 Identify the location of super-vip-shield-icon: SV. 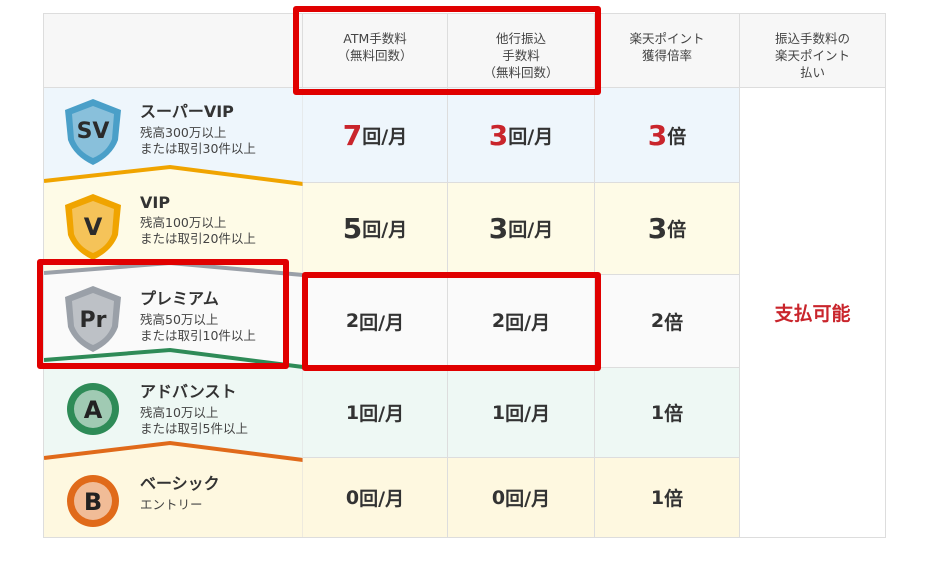
(93, 134).